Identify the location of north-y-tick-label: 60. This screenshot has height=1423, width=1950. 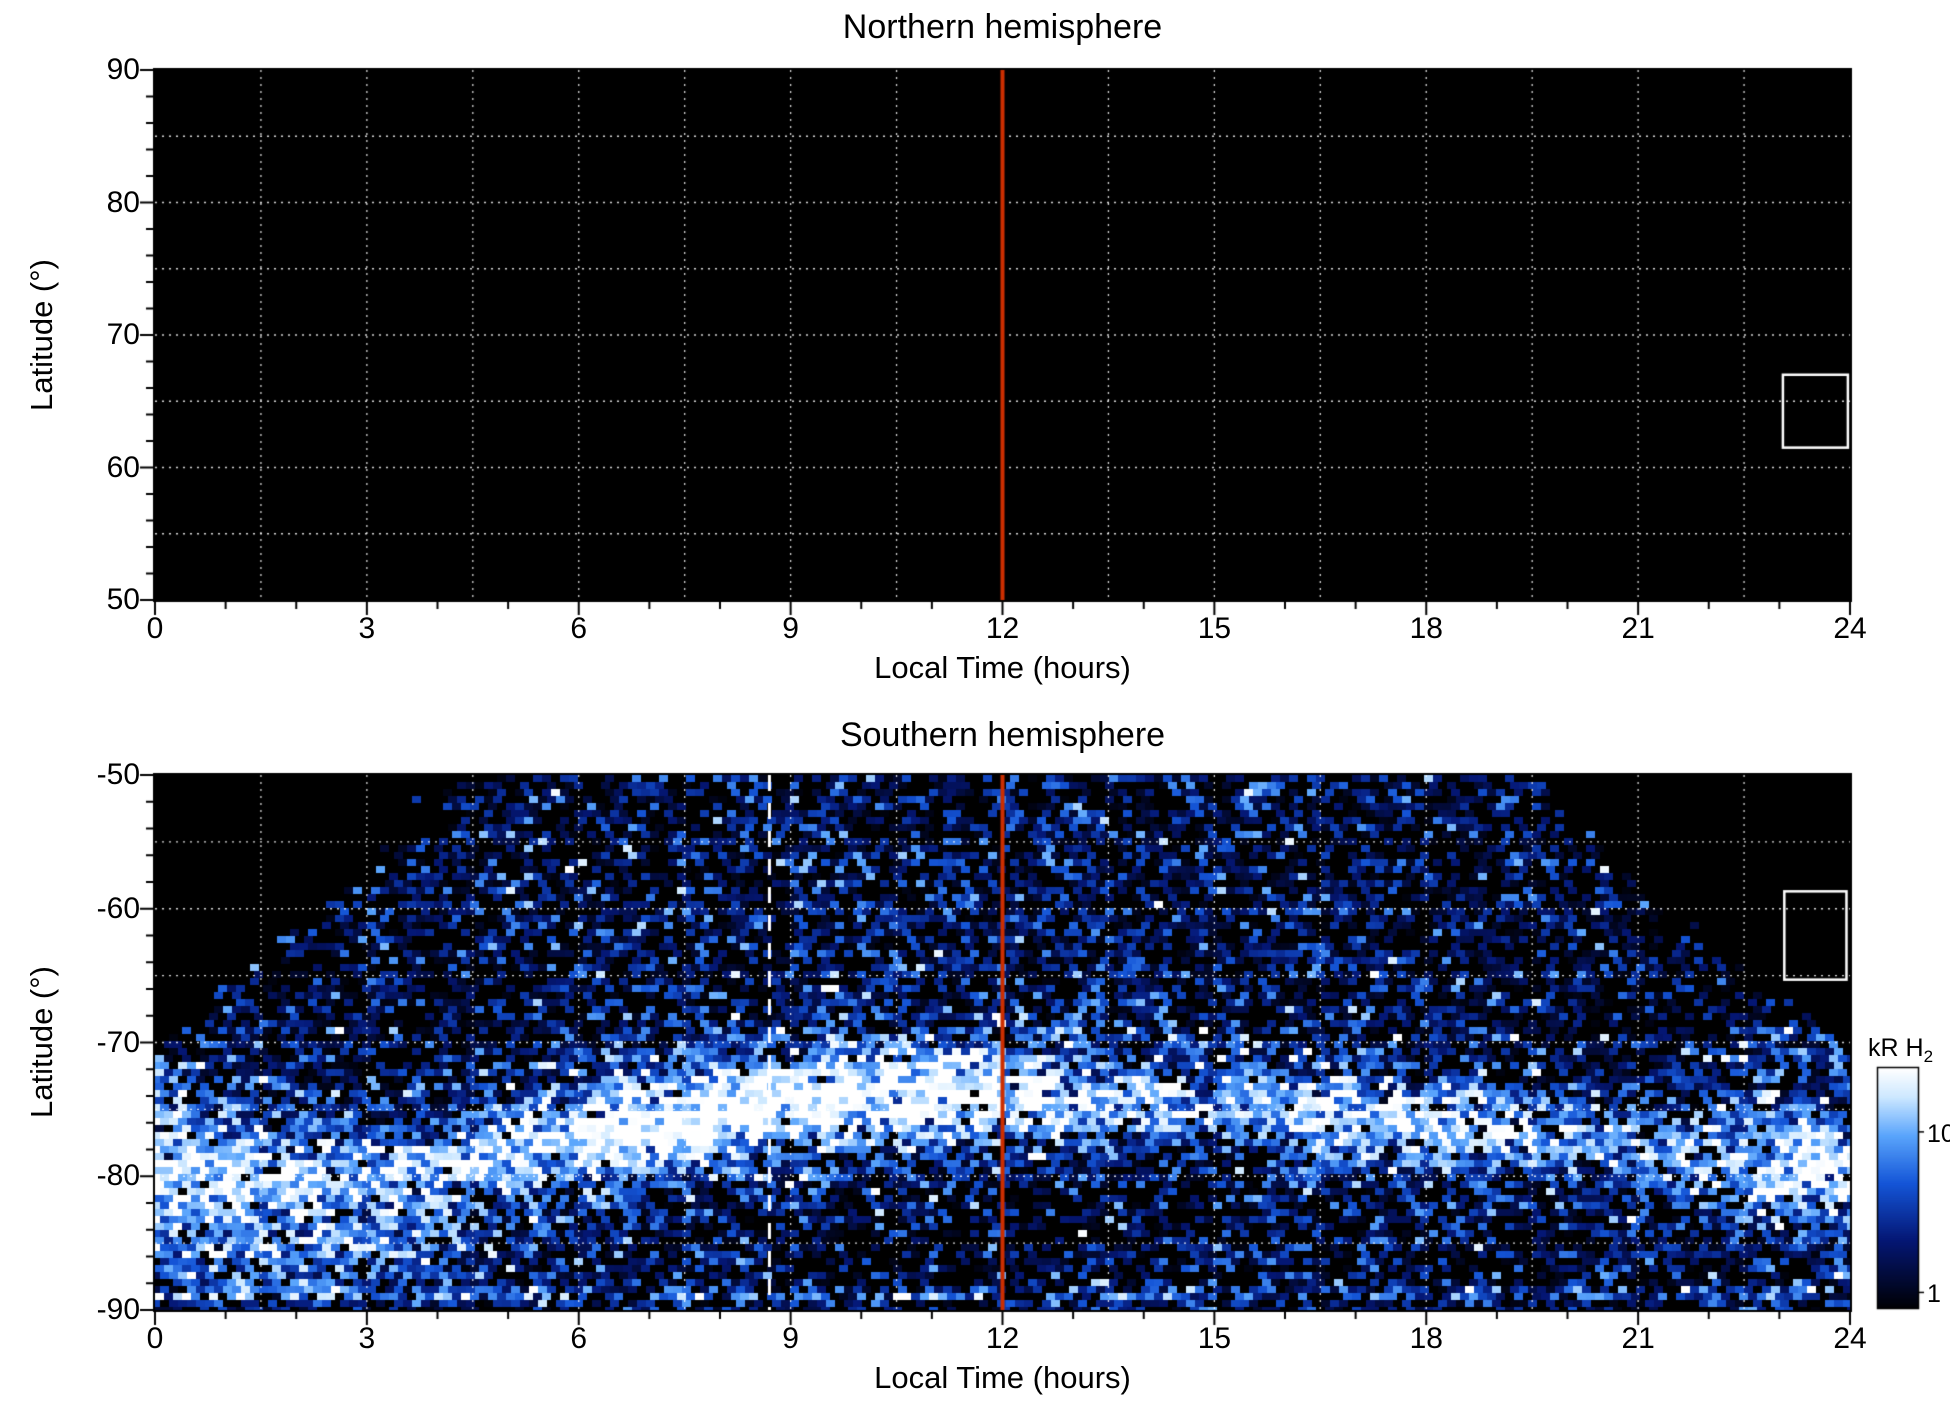
(123, 467).